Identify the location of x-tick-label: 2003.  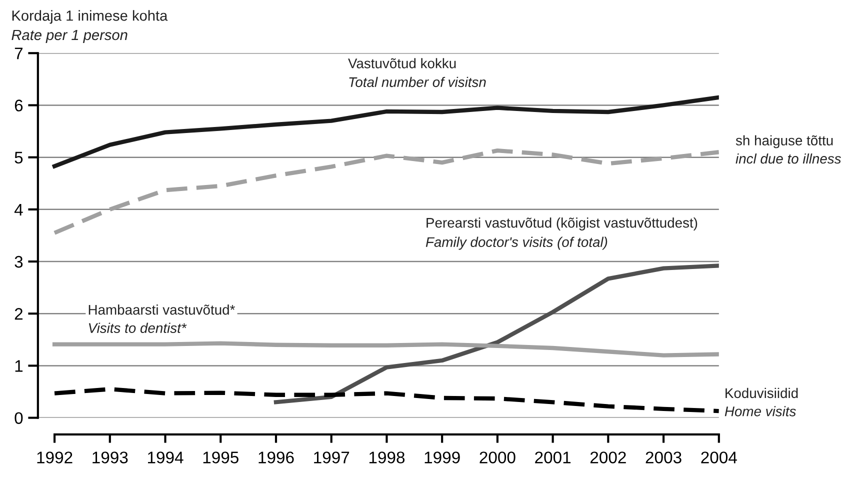
(664, 458).